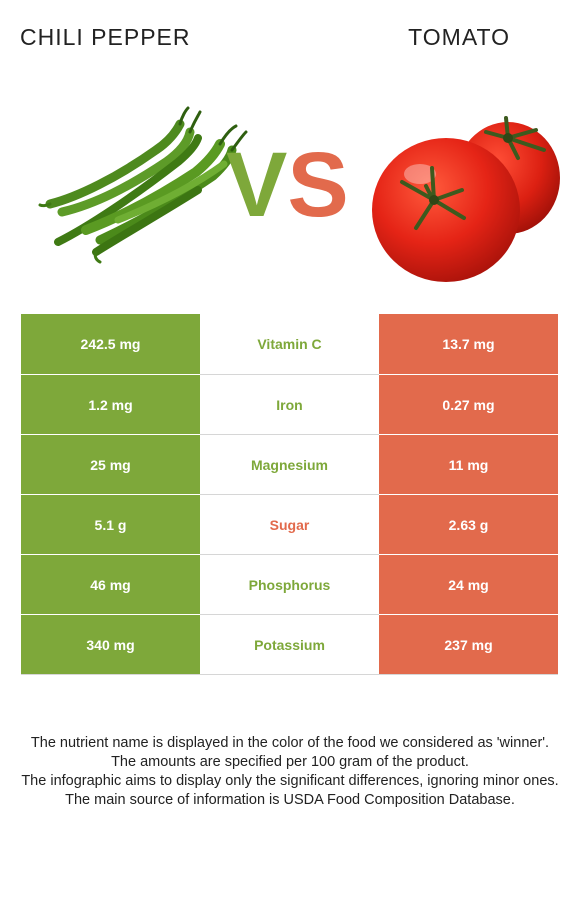 The height and width of the screenshot is (904, 580). I want to click on chili-pepper-value: 46 mg, so click(110, 584).